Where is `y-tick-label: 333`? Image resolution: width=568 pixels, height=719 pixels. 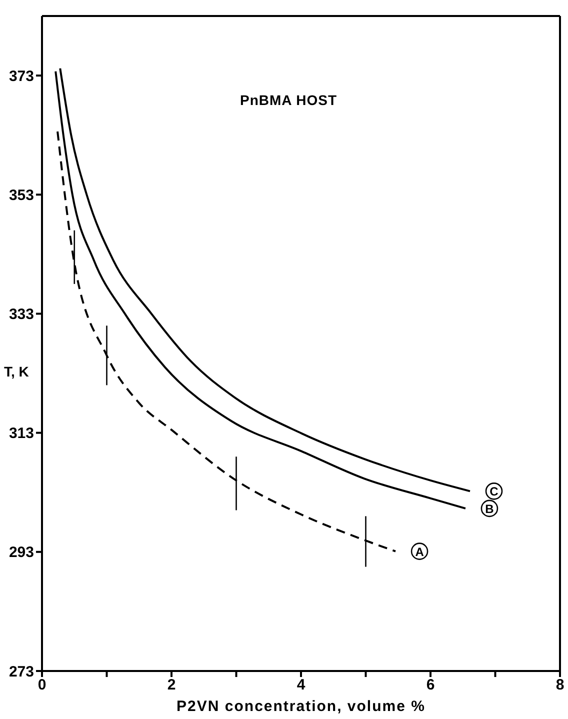 y-tick-label: 333 is located at coordinates (21, 315).